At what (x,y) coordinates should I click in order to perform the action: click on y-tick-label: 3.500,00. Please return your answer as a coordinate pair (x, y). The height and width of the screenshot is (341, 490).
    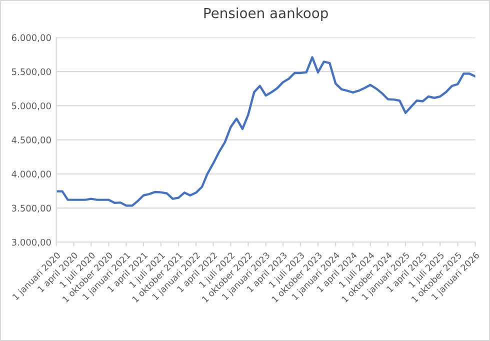
    Looking at the image, I should click on (31, 208).